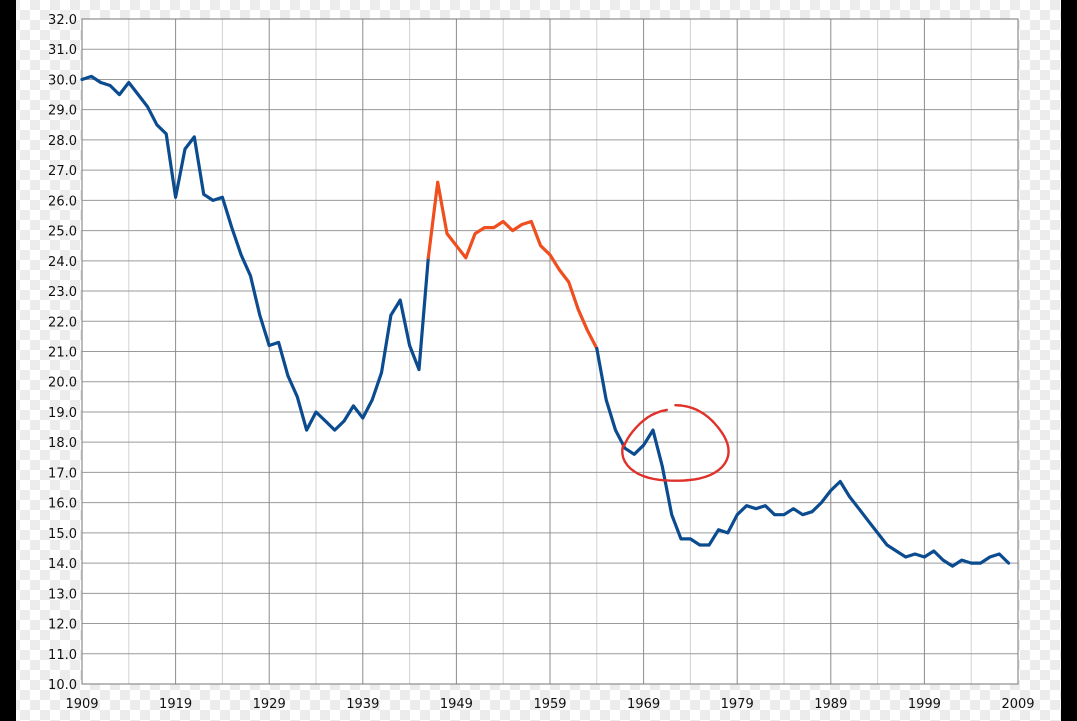  What do you see at coordinates (924, 704) in the screenshot?
I see `x-tick-label: 1999` at bounding box center [924, 704].